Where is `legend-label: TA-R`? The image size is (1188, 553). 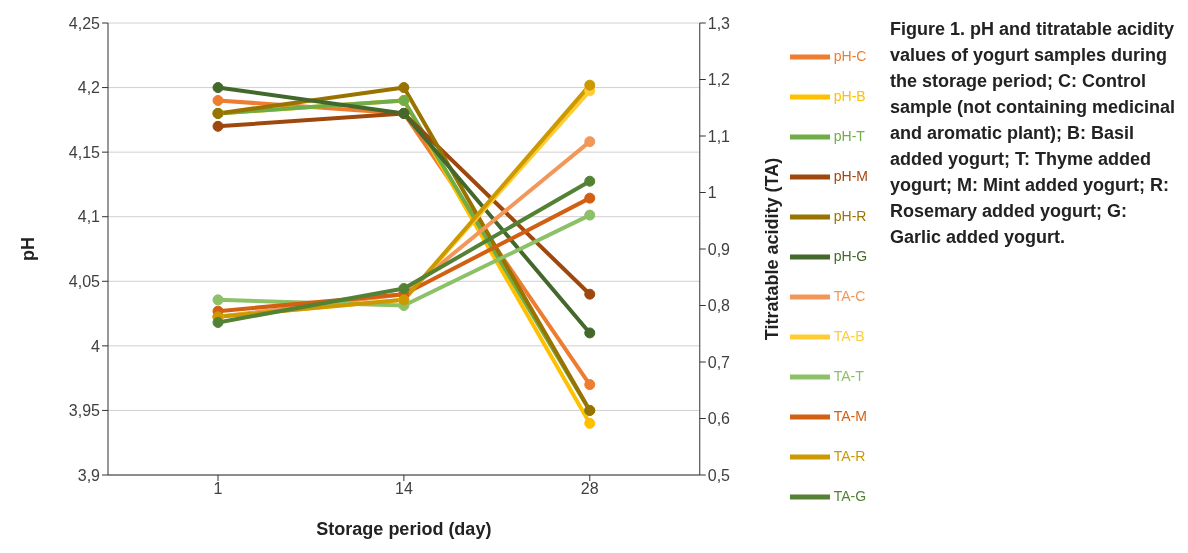
legend-label: TA-R is located at coordinates (849, 455).